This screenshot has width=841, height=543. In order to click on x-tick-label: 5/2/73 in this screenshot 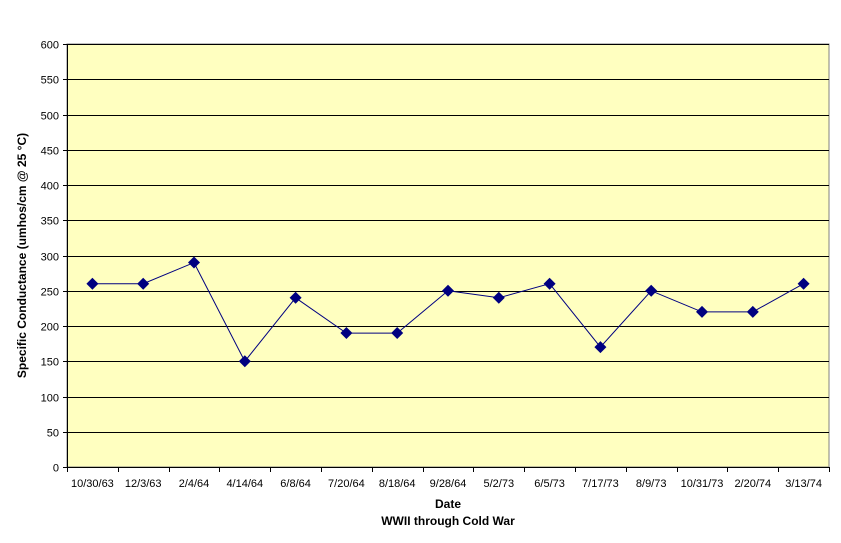, I will do `click(499, 484)`.